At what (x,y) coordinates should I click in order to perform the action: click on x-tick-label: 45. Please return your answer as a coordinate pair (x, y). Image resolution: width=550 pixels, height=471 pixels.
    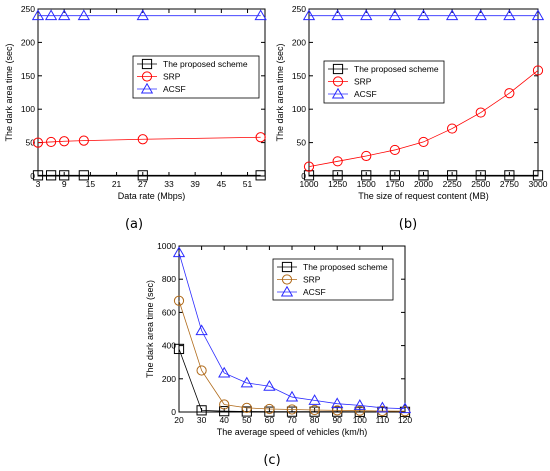
    Looking at the image, I should click on (222, 184).